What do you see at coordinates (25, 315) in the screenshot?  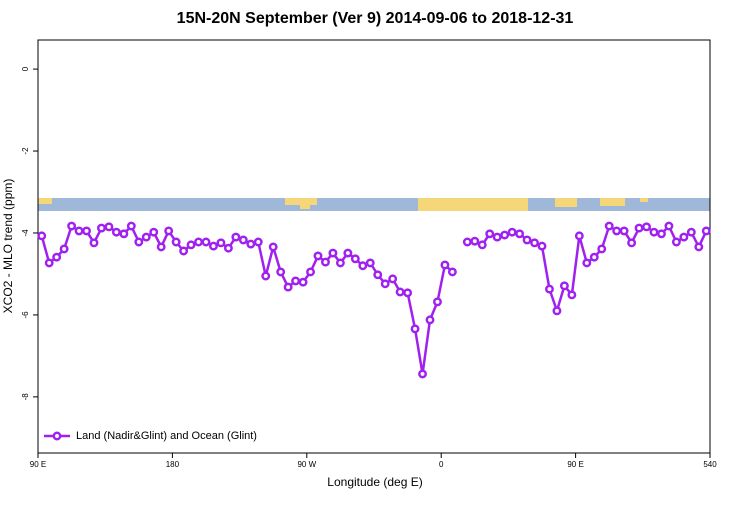 I see `y-tick-label: -6` at bounding box center [25, 315].